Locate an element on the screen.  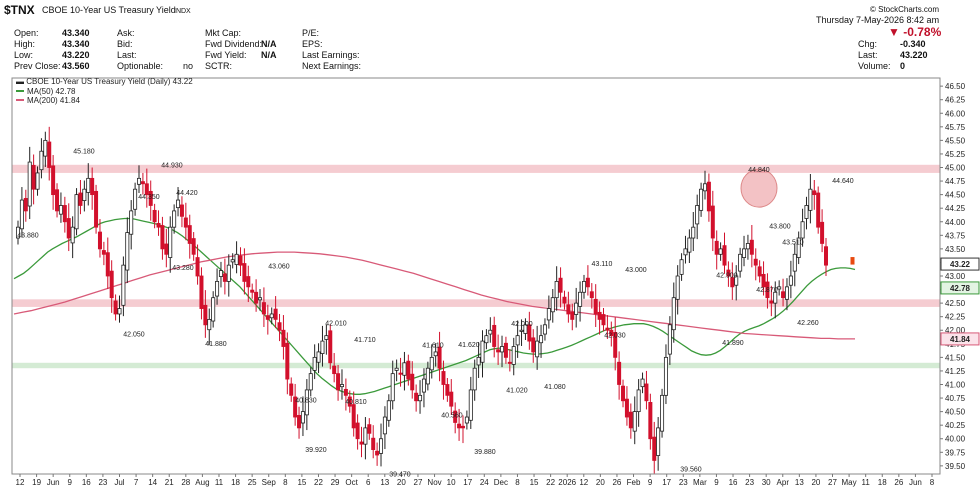
x-tick-label: Nov is located at coordinates (434, 482).